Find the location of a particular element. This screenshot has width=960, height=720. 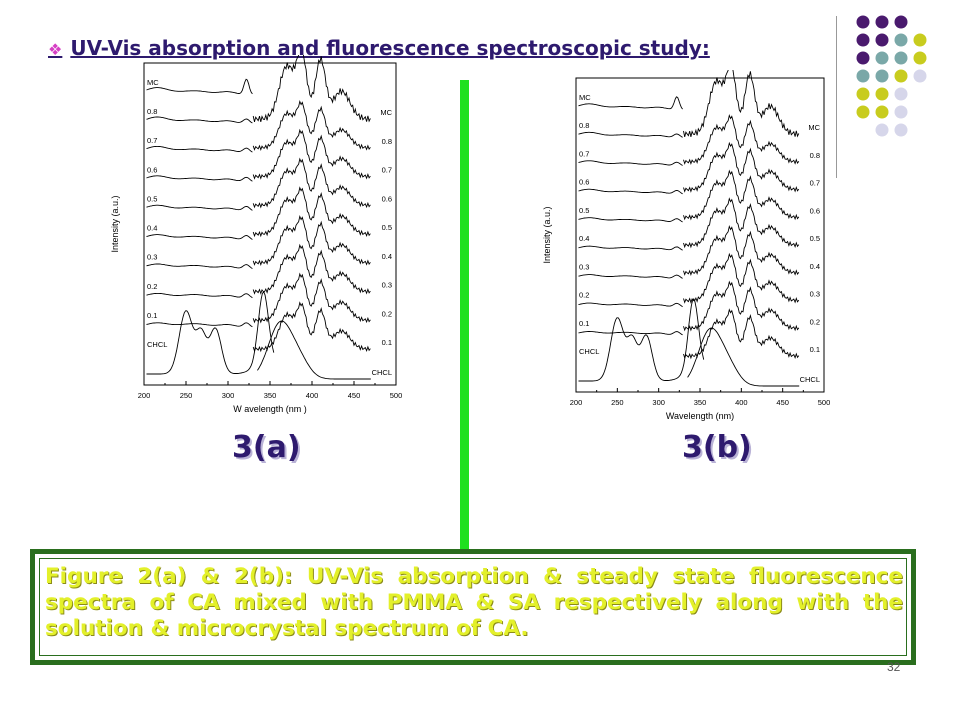

page-number: 32 is located at coordinates (894, 667).